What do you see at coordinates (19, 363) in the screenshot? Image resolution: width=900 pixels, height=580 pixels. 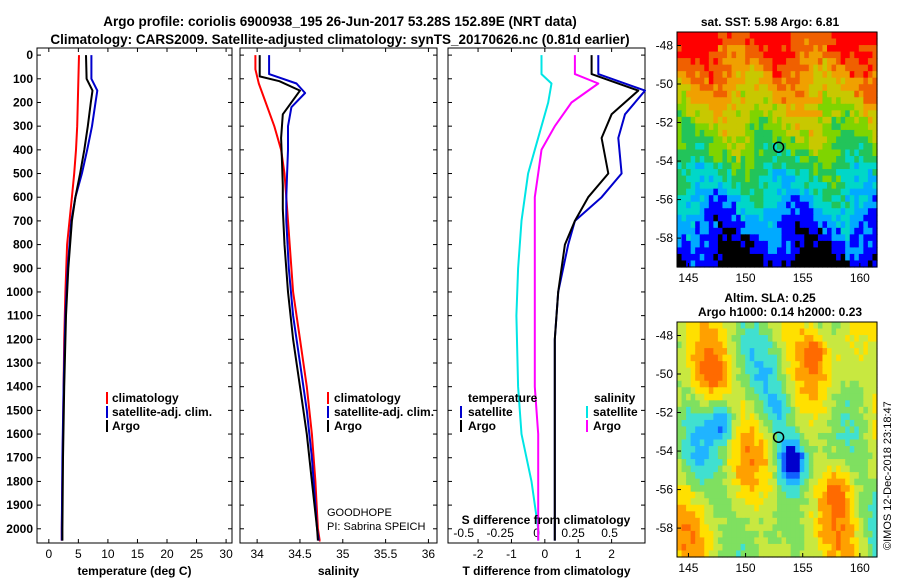 I see `depth-tick-label: 1300` at bounding box center [19, 363].